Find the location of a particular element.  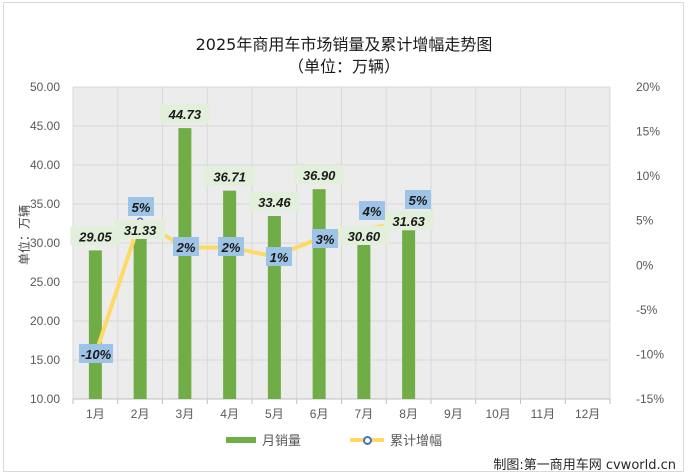

y2-tick-label: 20% is located at coordinates (648, 87).